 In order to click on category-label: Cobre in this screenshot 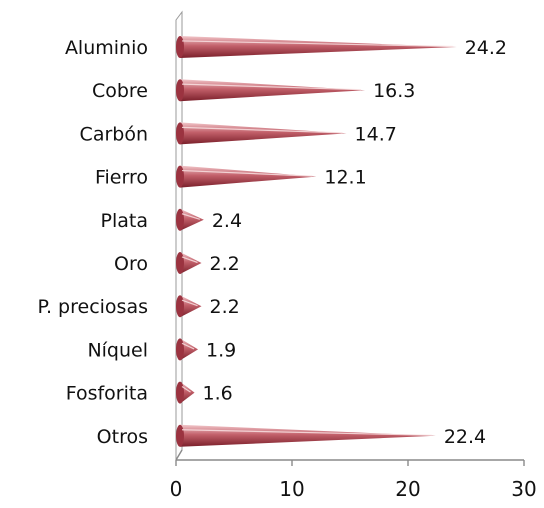, I will do `click(120, 91)`.